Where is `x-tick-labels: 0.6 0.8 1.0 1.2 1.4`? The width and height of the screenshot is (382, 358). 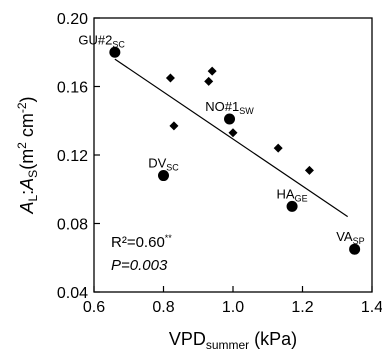 x-tick-labels: 0.6 0.8 1.0 1.2 1.4 is located at coordinates (232, 307).